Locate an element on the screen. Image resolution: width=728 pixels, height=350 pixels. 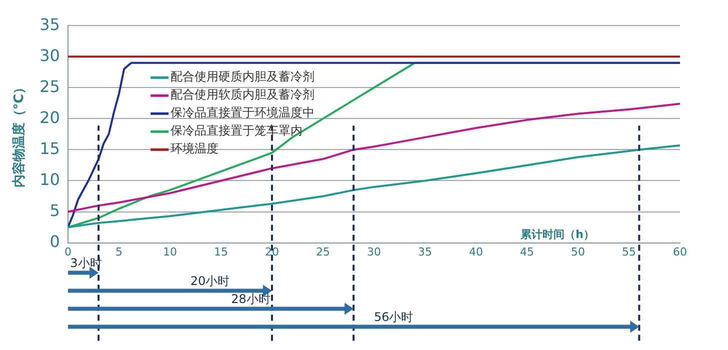
x-tick-label: 45 is located at coordinates (527, 251).